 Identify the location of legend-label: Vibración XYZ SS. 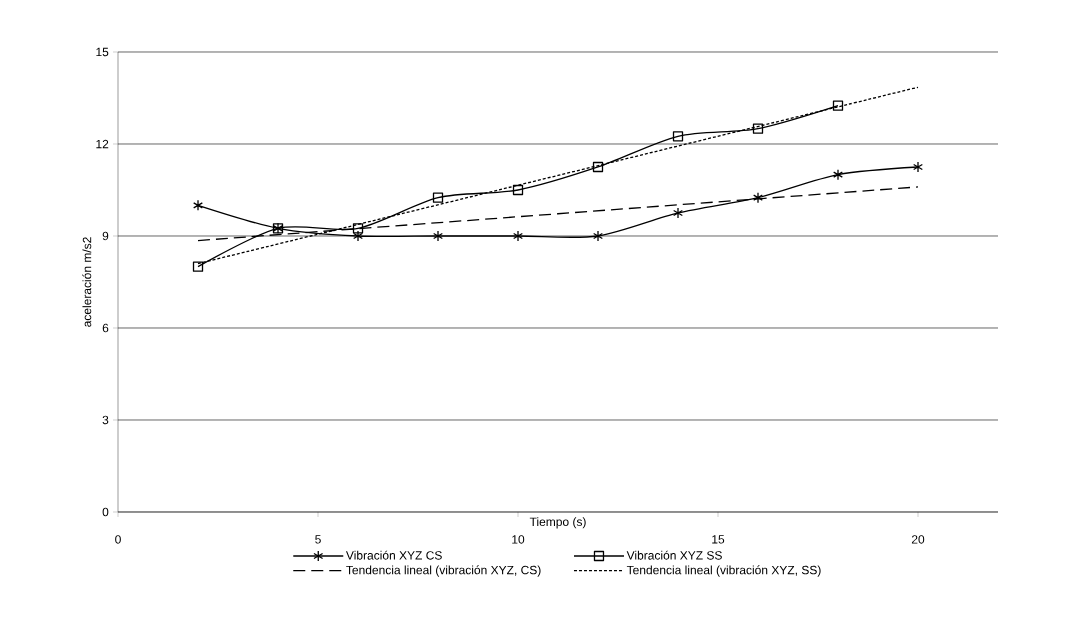
(674, 555).